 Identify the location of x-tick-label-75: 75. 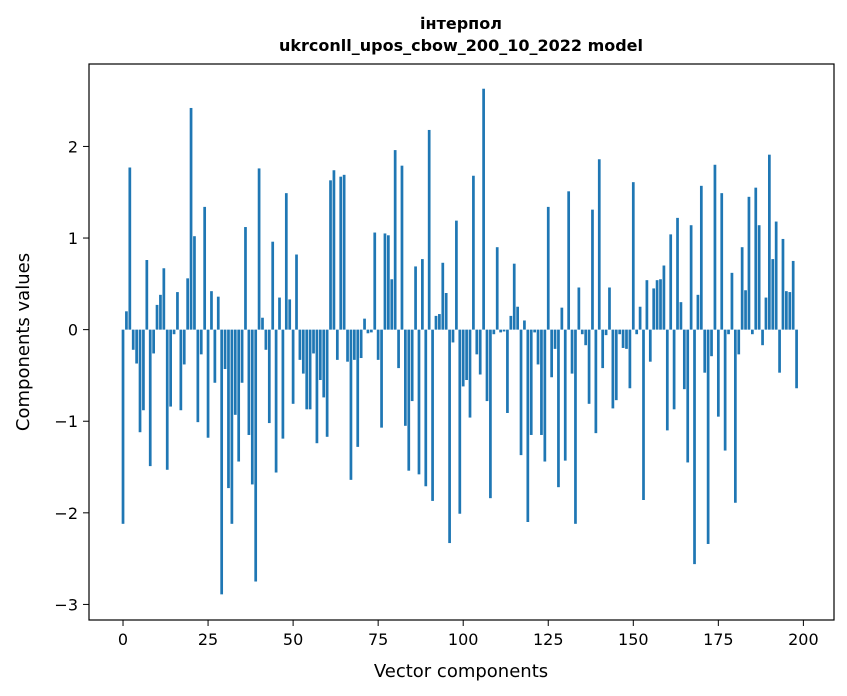
(378, 639).